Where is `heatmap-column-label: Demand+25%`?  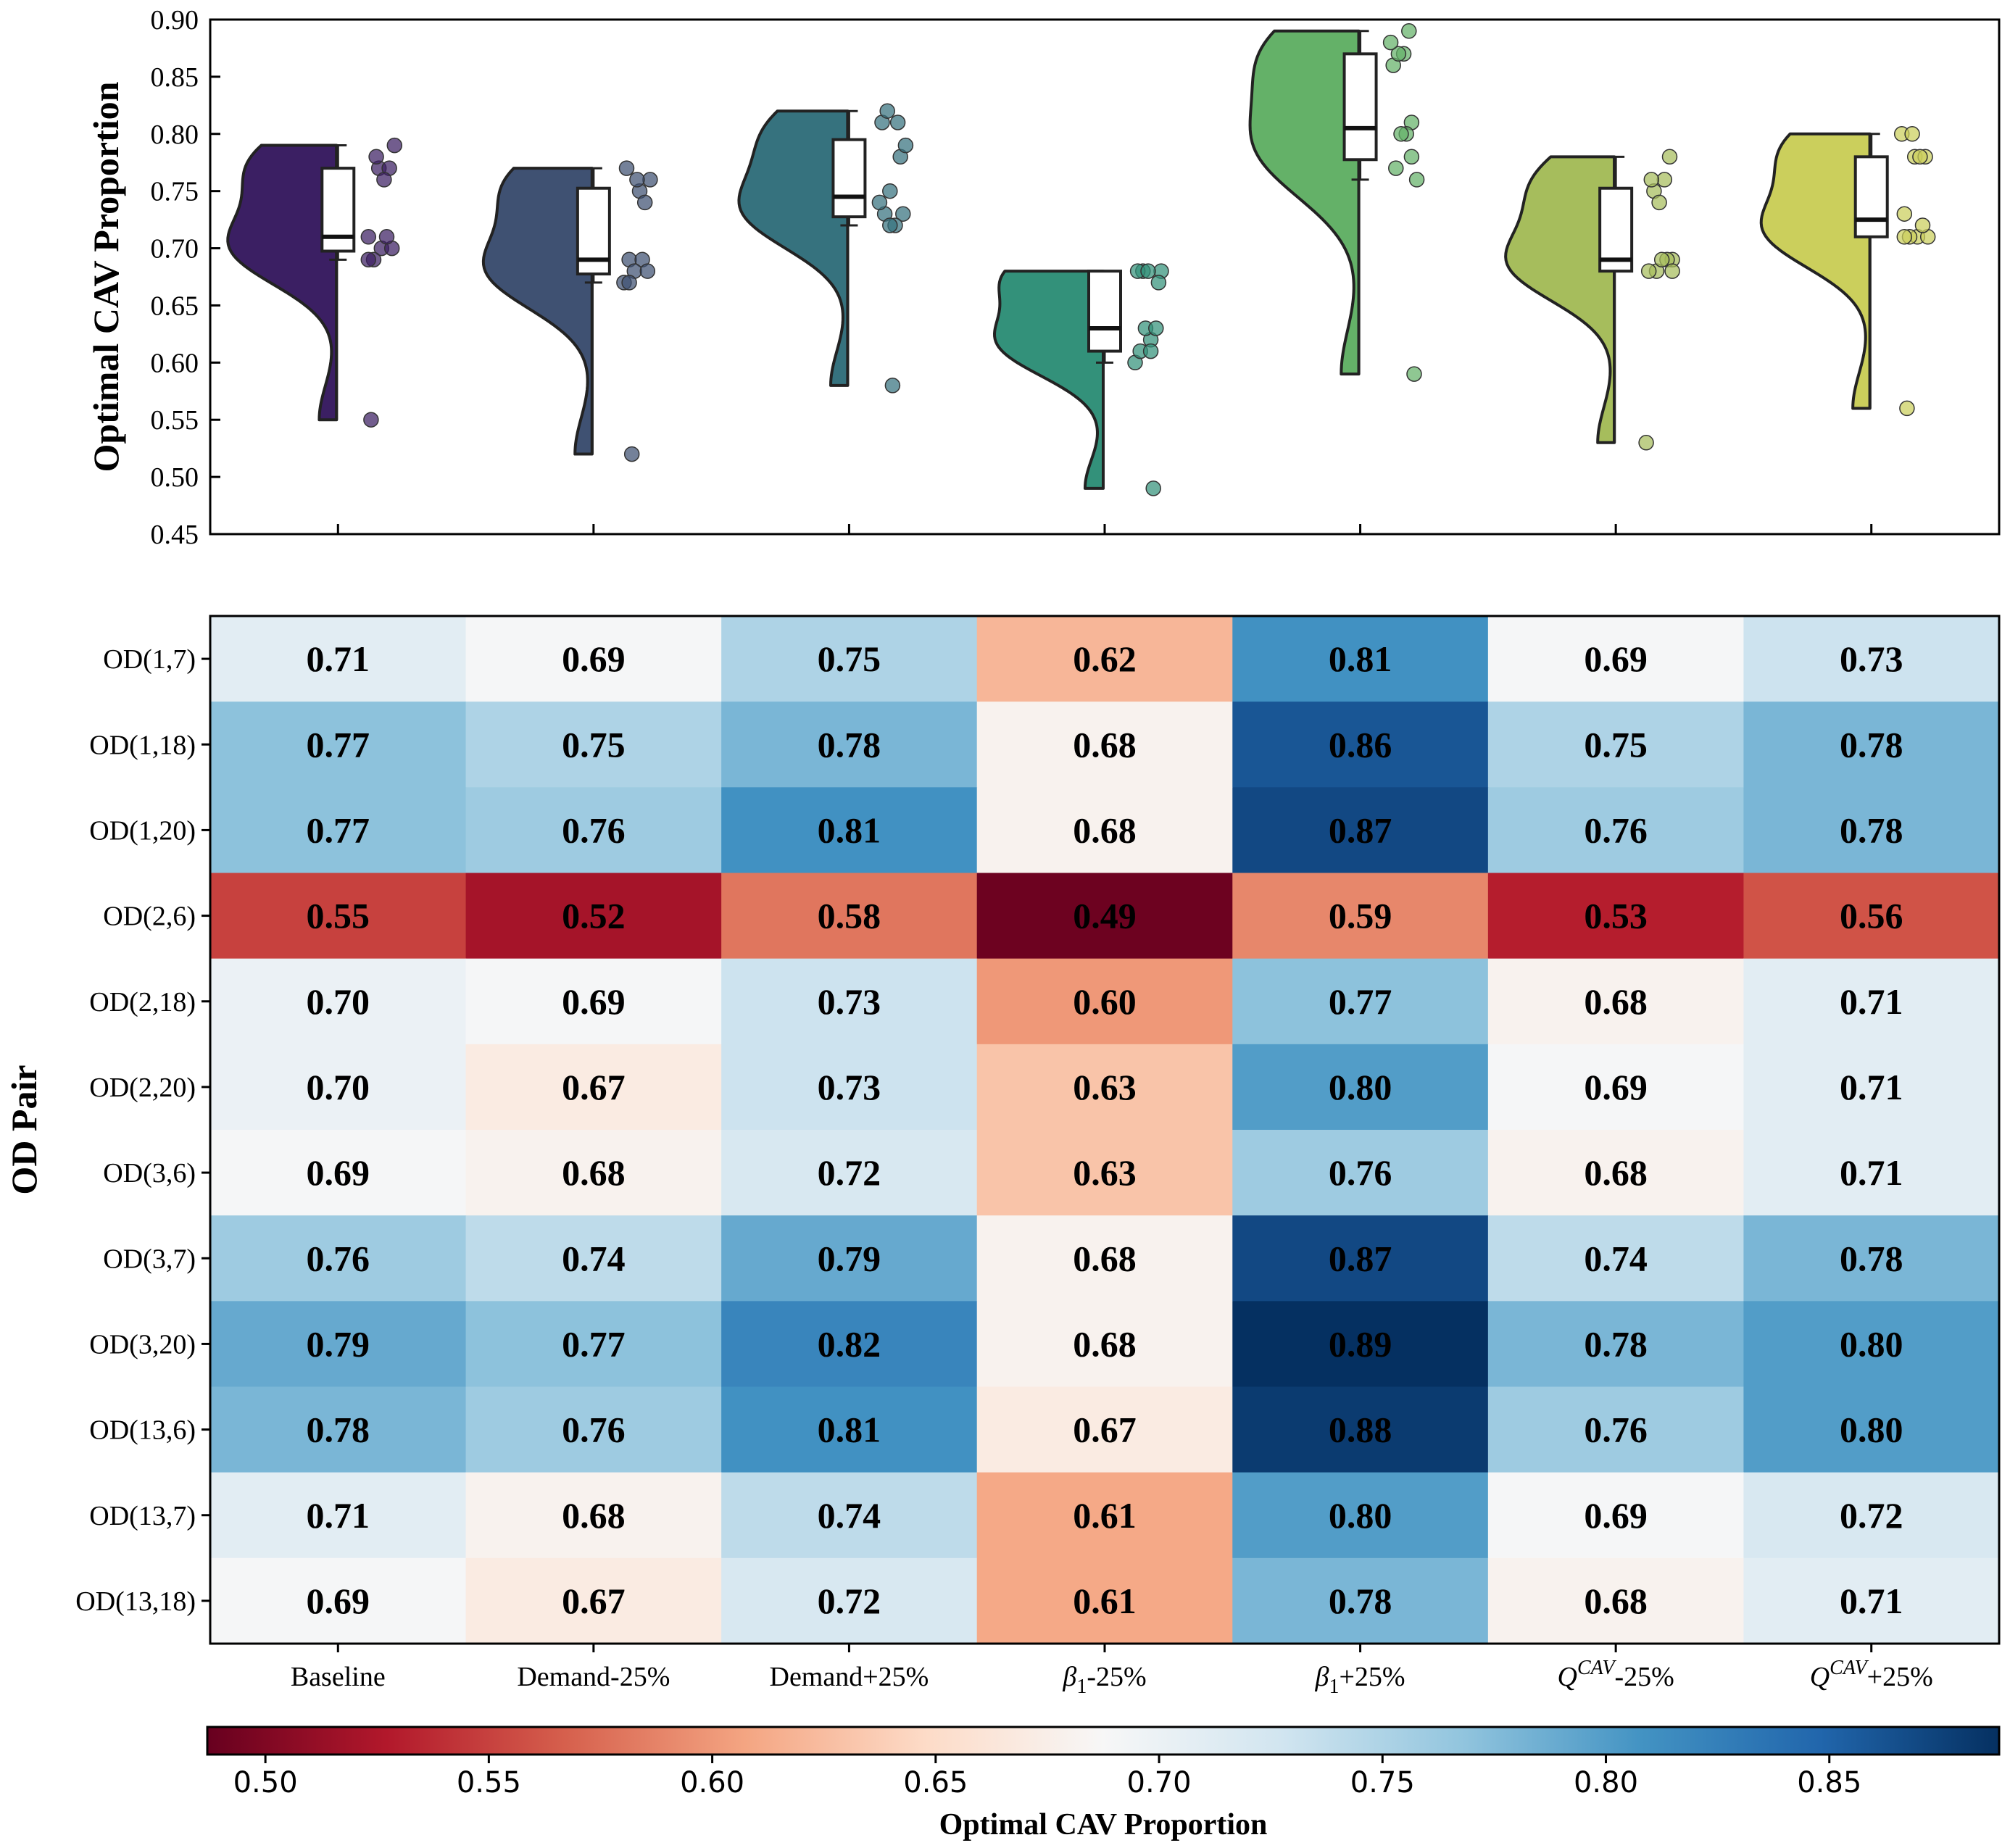
heatmap-column-label: Demand+25% is located at coordinates (849, 1677).